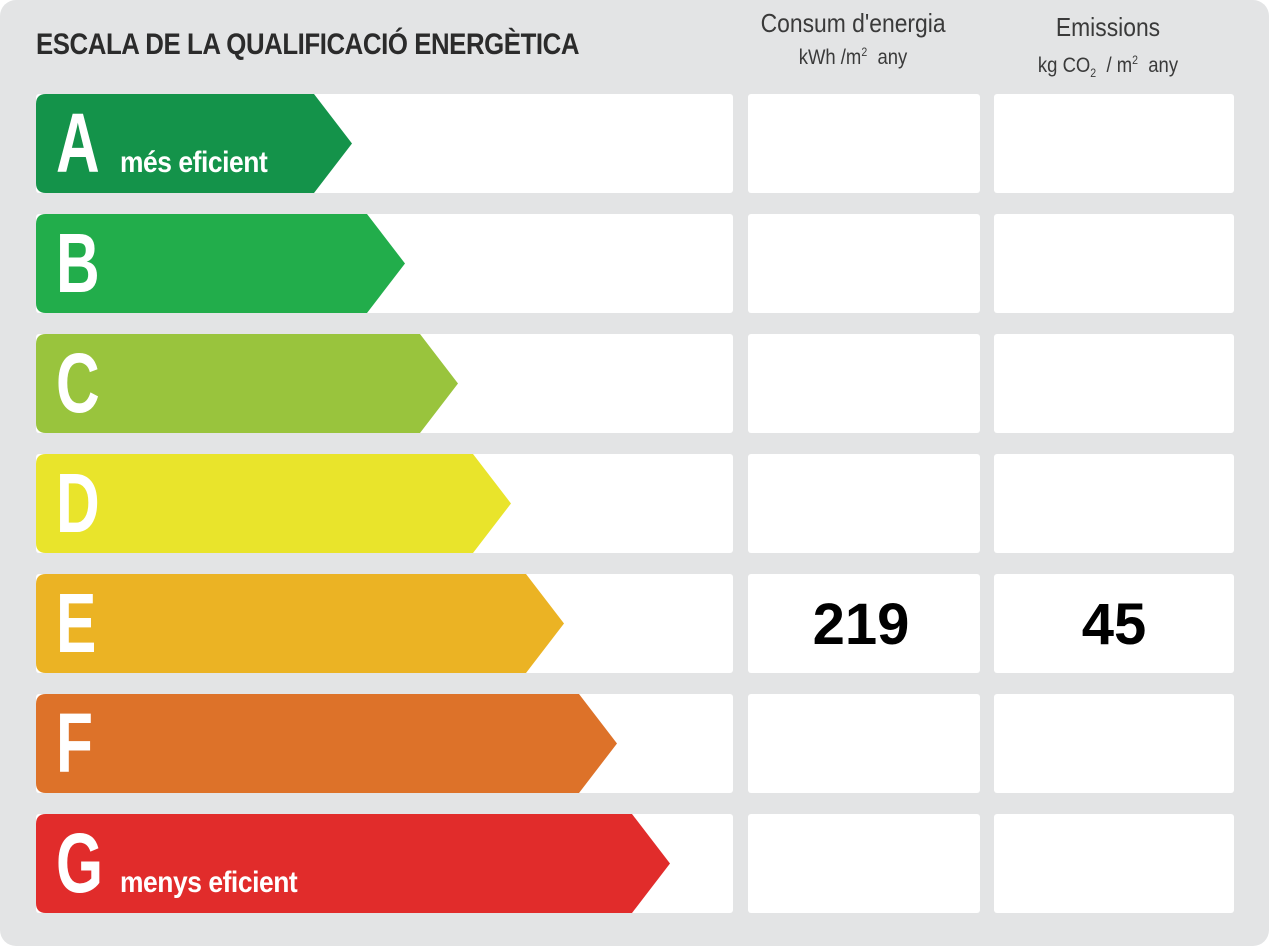  Describe the element at coordinates (634, 383) in the screenshot. I see `rating-row-c: C` at that location.